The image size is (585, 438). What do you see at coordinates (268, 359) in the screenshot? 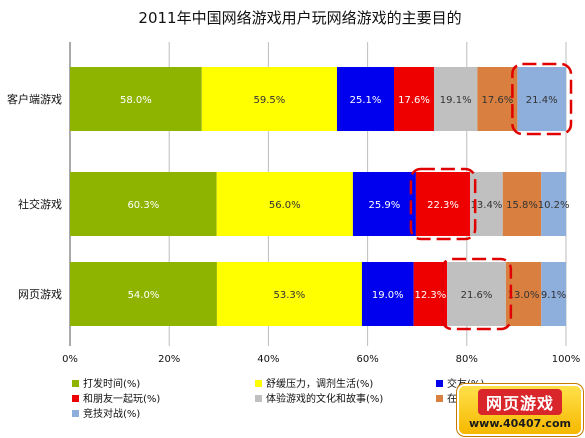
I see `x-tick-label: 40%` at bounding box center [268, 359].